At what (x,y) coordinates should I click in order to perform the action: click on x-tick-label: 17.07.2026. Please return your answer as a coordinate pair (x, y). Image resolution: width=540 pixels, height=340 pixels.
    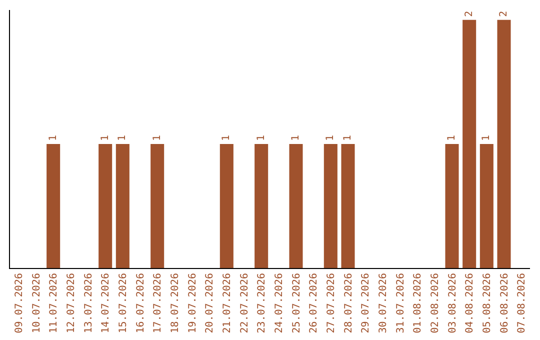
    Looking at the image, I should click on (158, 303).